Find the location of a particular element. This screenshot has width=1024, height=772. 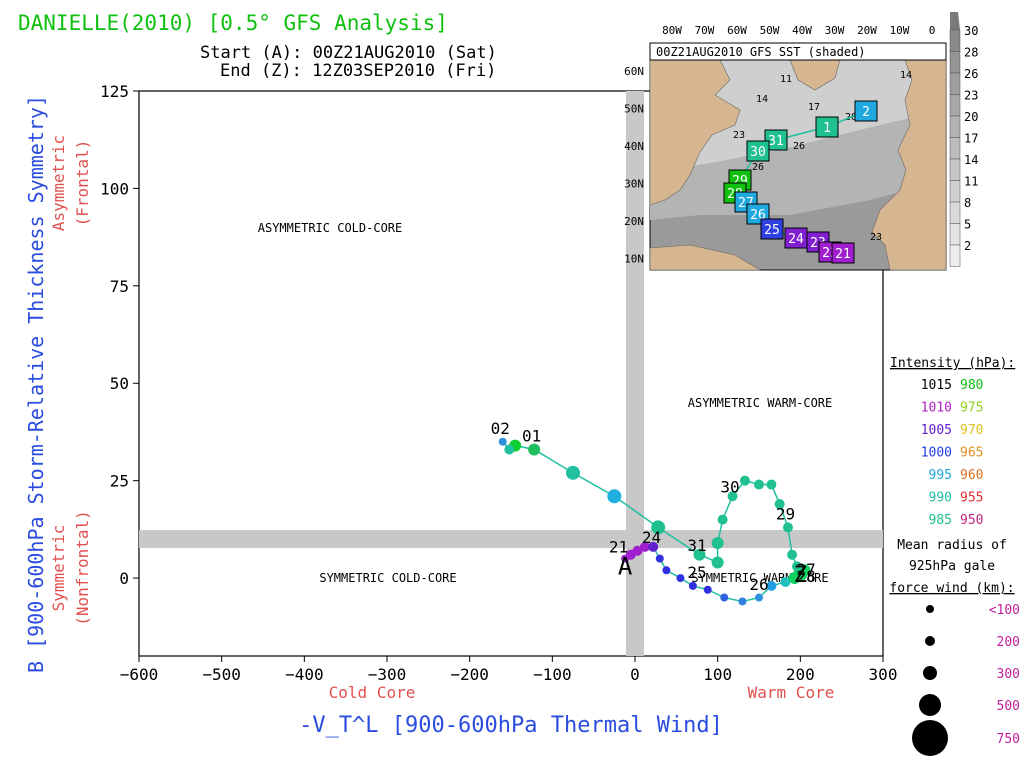

quadrant-label-sym-cold: SYMMETRIC COLD-CORE is located at coordinates (387, 578).